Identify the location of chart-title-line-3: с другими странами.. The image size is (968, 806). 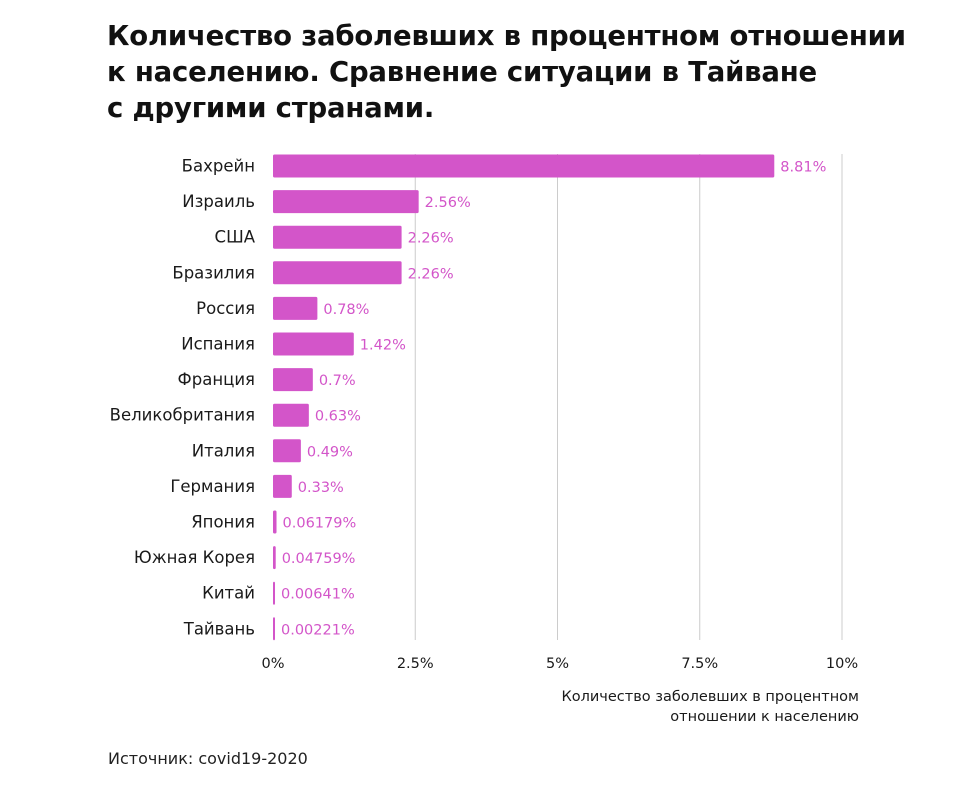
(271, 108).